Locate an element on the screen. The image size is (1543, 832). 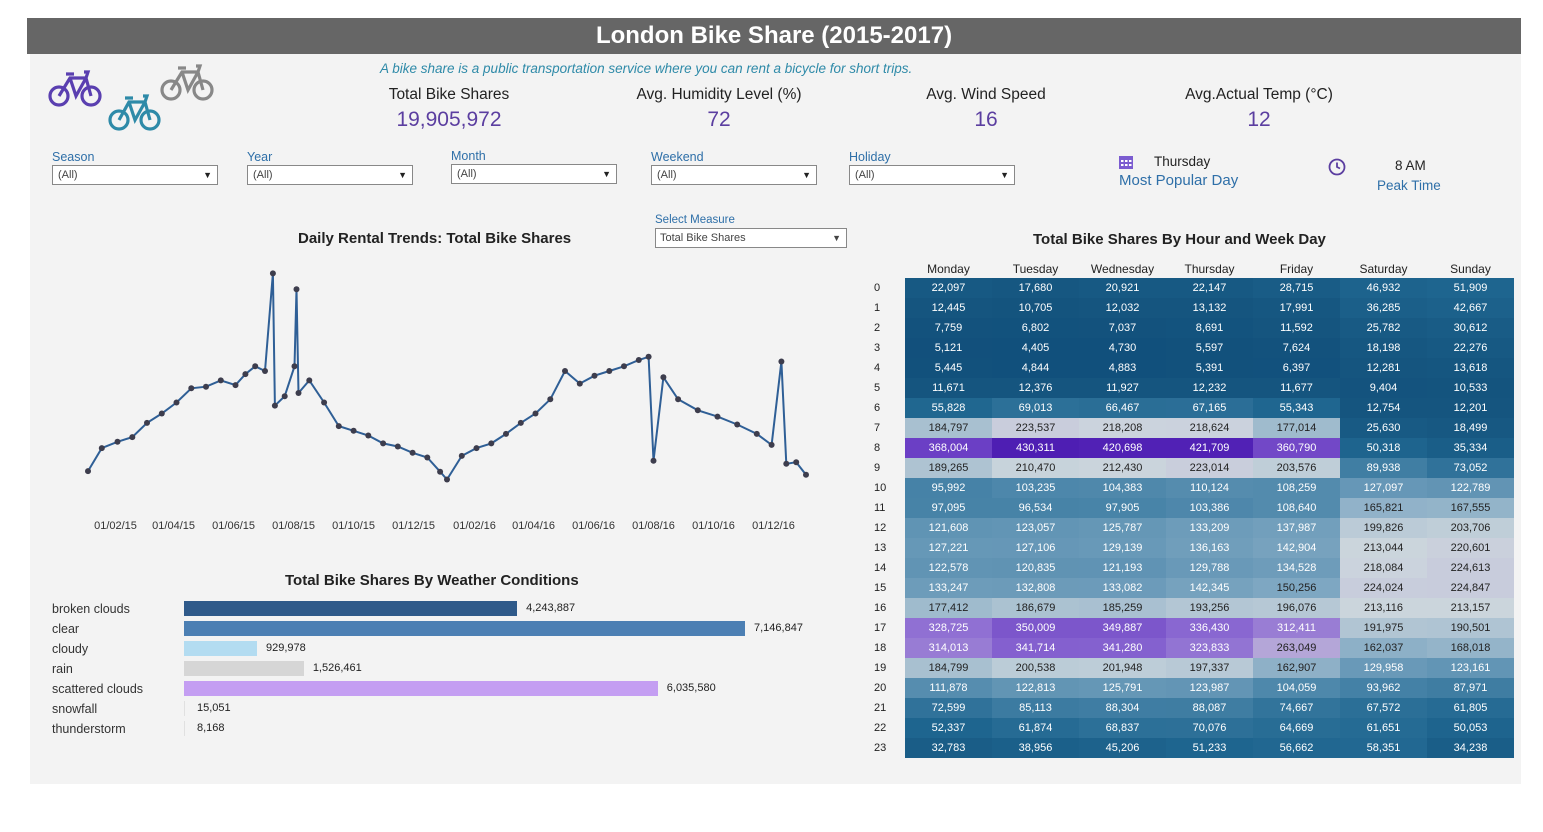
measure-dropdown: Total Bike Shares ▼ is located at coordinates (751, 238).